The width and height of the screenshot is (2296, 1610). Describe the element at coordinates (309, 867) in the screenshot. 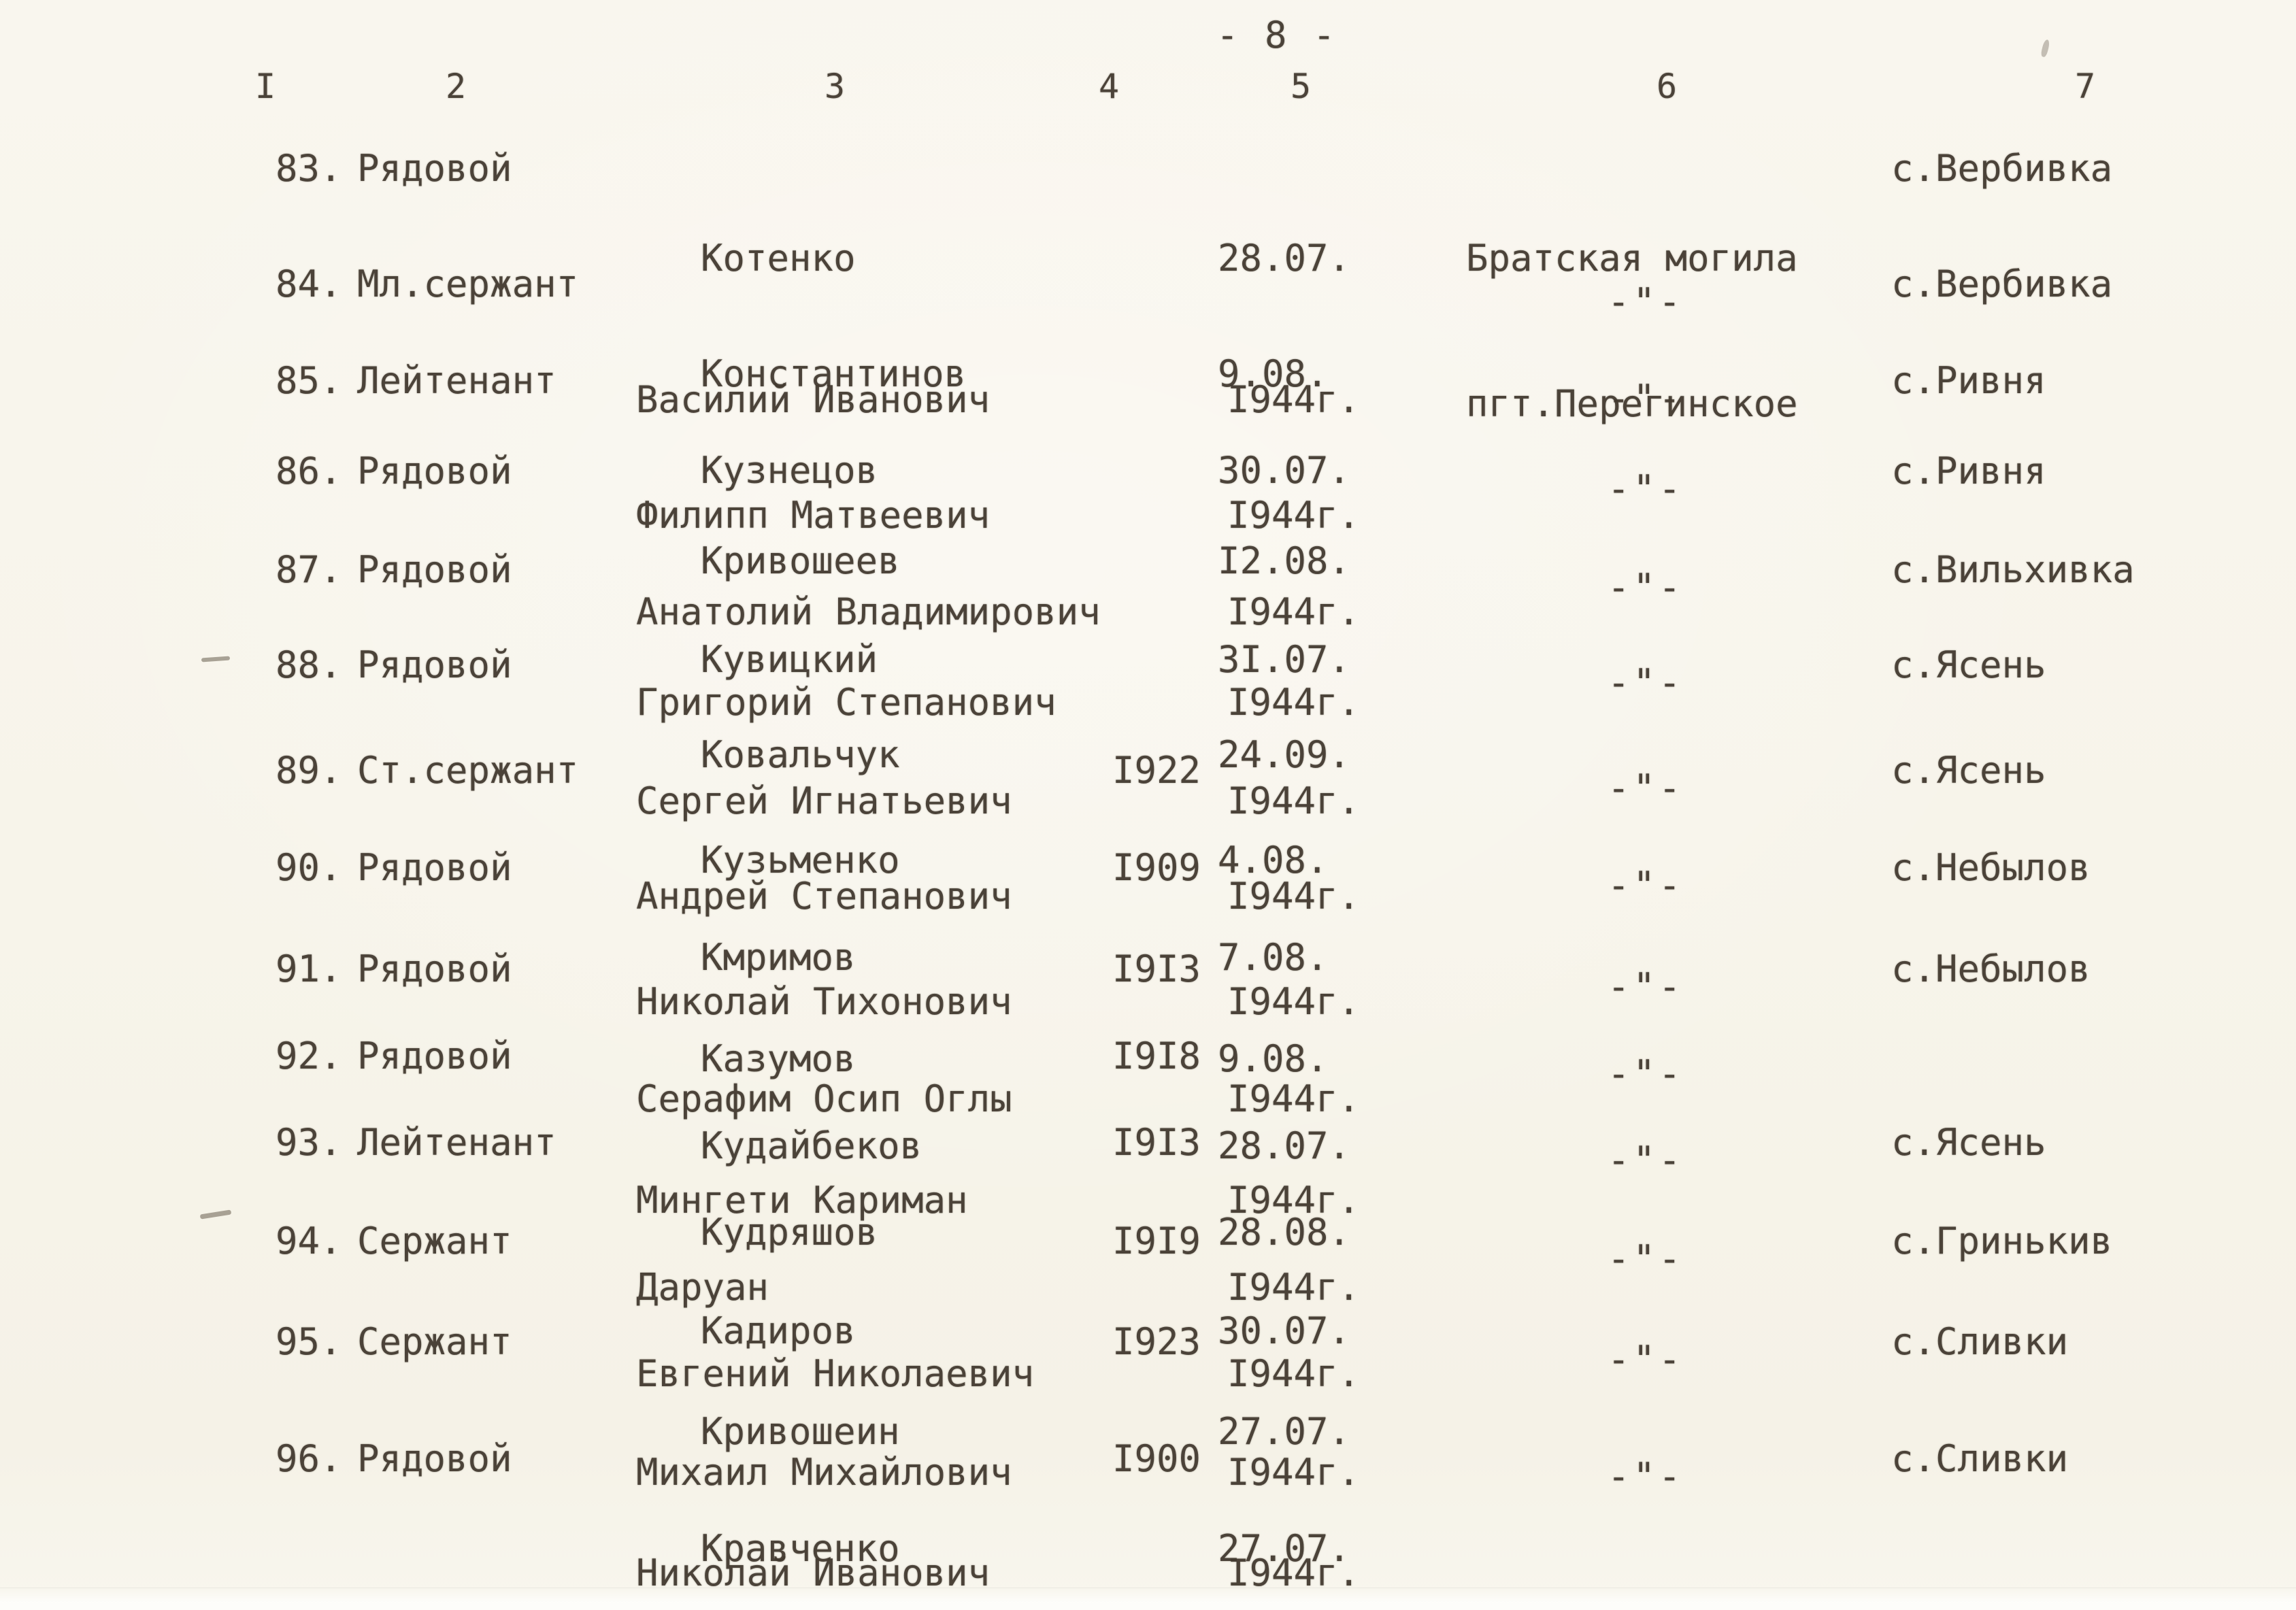

I see `row-number: 90.` at that location.